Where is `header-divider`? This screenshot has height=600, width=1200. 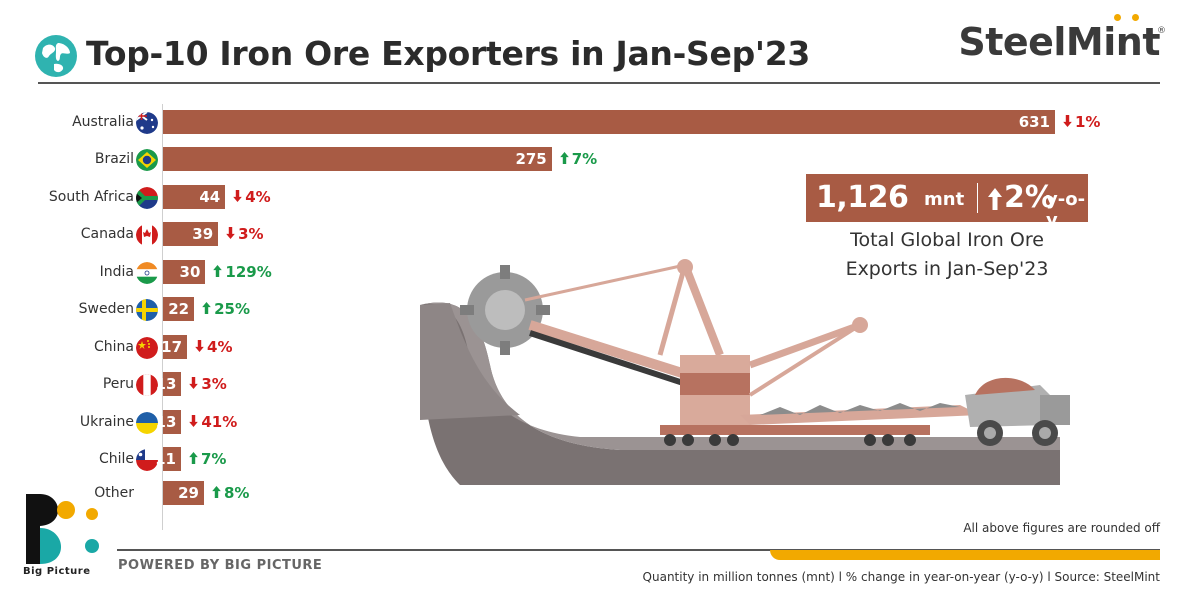
header-divider is located at coordinates (599, 83).